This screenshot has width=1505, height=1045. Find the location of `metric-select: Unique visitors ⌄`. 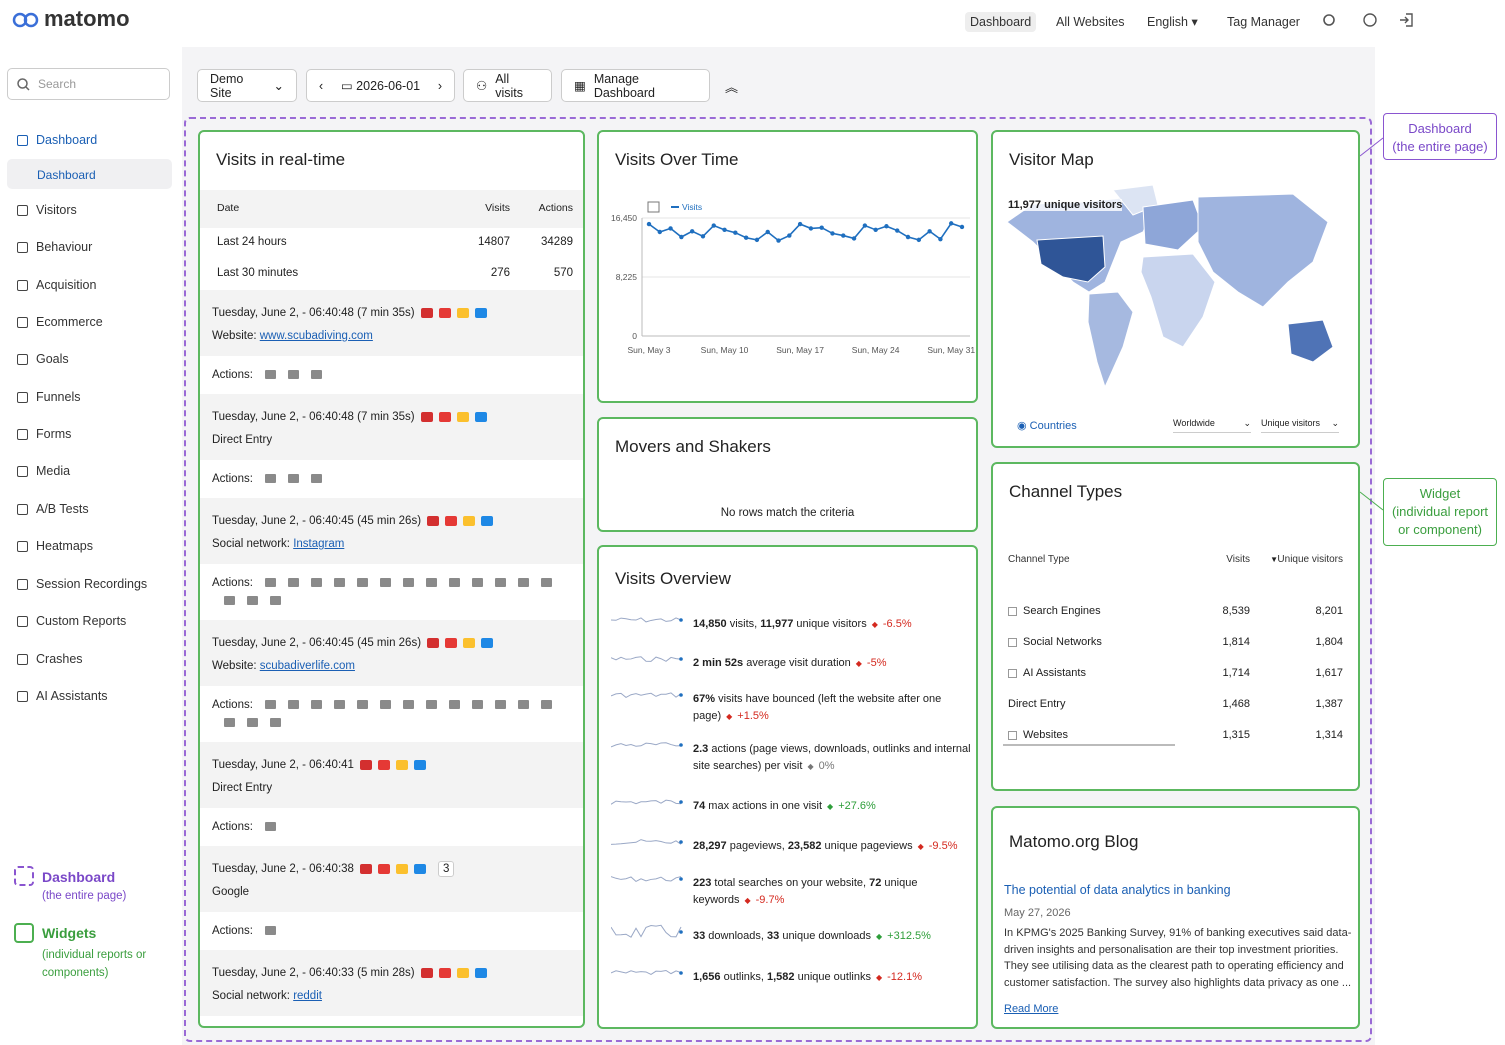

metric-select: Unique visitors ⌄ is located at coordinates (1300, 425).